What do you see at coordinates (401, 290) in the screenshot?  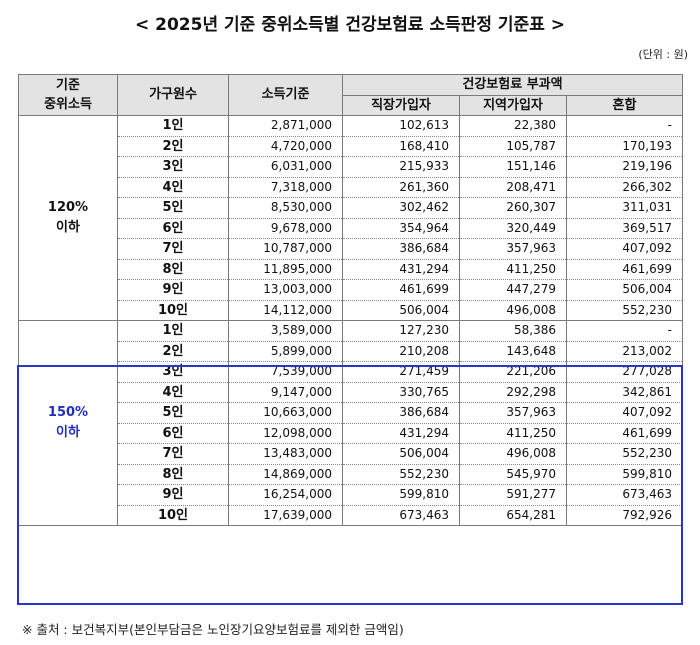 I see `employee-cell: 461,699` at bounding box center [401, 290].